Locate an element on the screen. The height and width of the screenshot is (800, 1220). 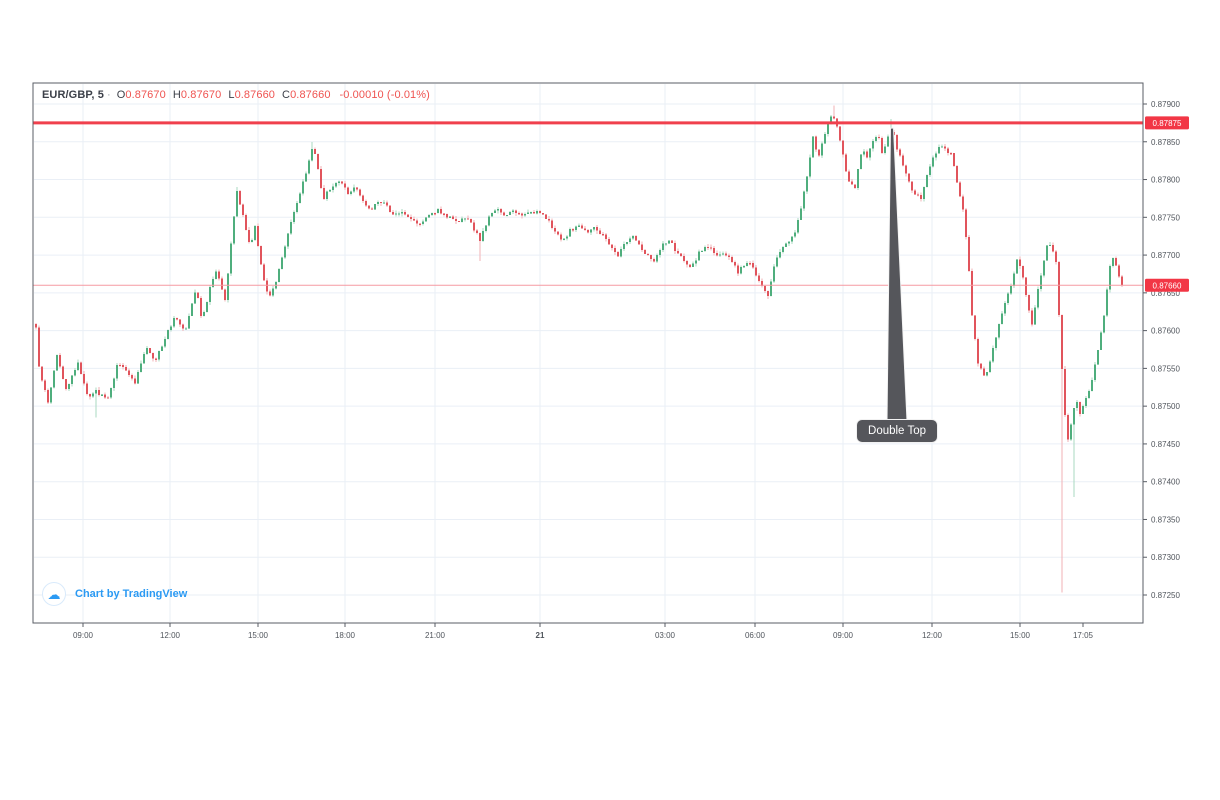
open-label: O is located at coordinates (121, 95).